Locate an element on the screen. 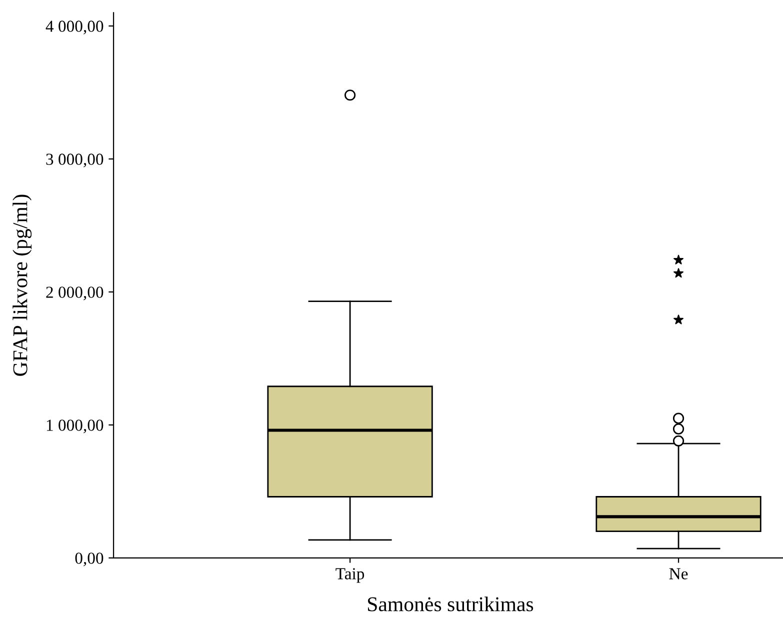 The image size is (783, 634). x-tick-label: Taip is located at coordinates (350, 575).